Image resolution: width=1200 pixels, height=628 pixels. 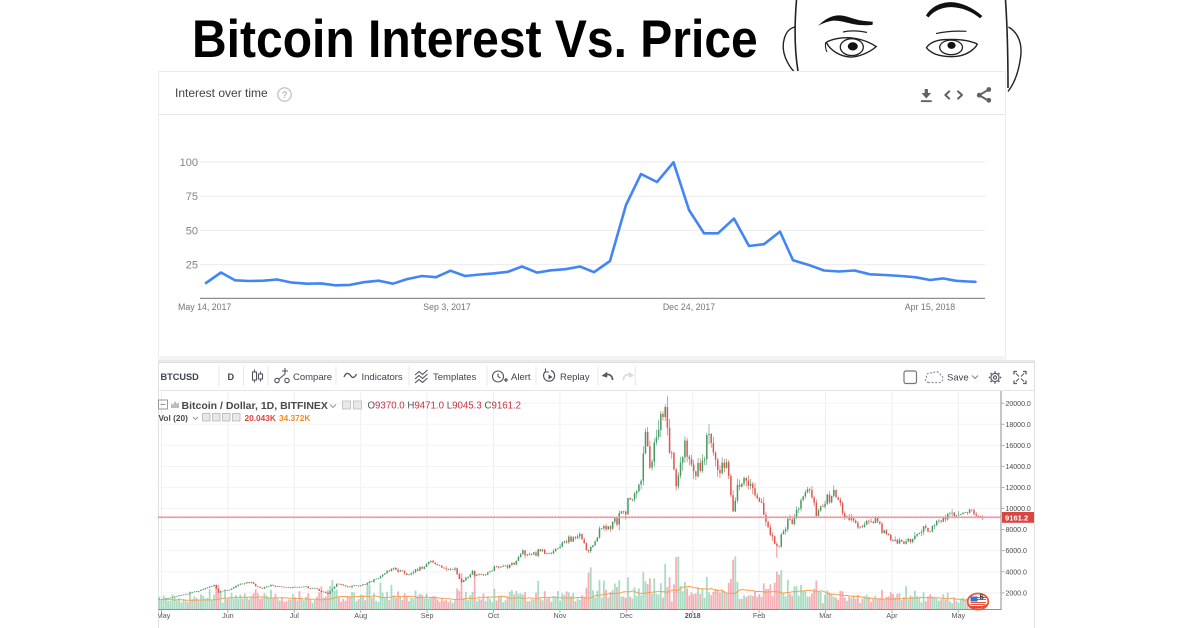 What do you see at coordinates (192, 231) in the screenshot?
I see `svg-text: 50` at bounding box center [192, 231].